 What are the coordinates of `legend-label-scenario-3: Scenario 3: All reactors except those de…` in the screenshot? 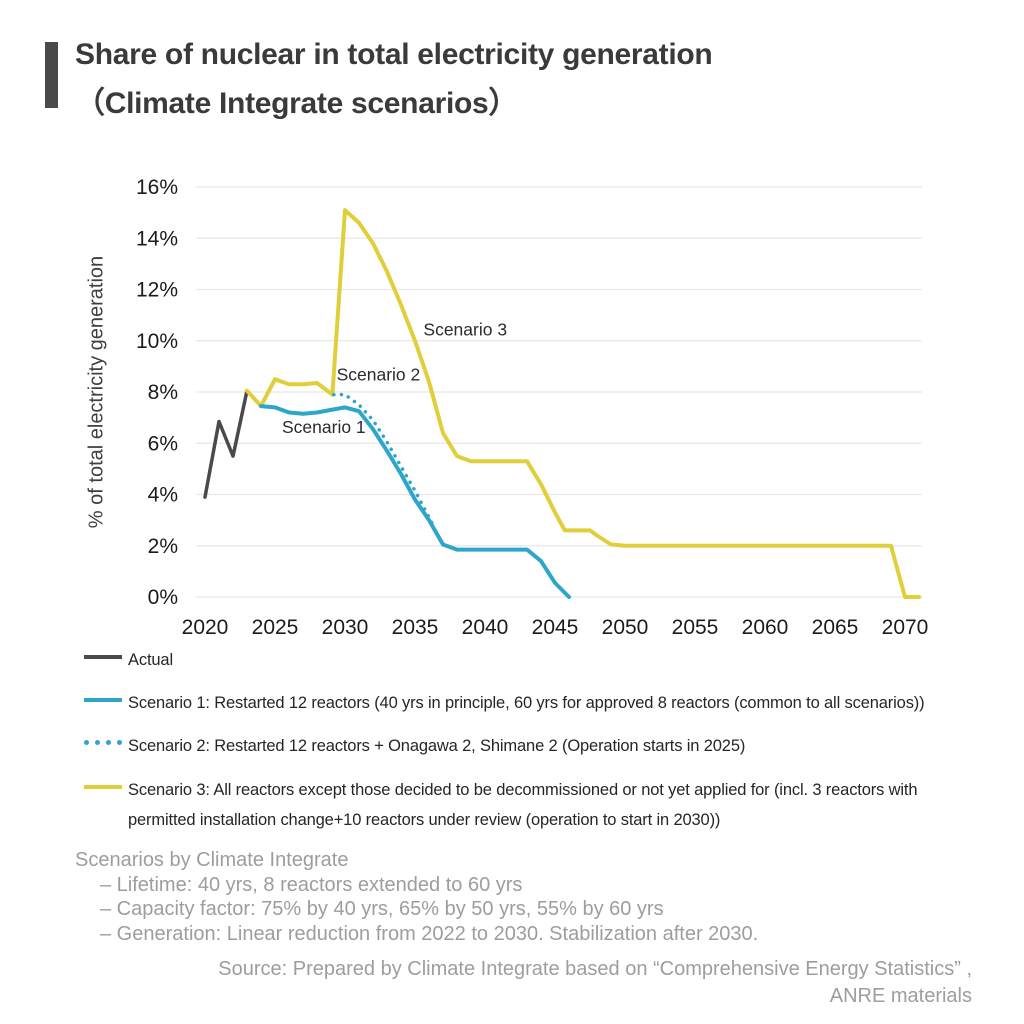 It's located at (523, 805).